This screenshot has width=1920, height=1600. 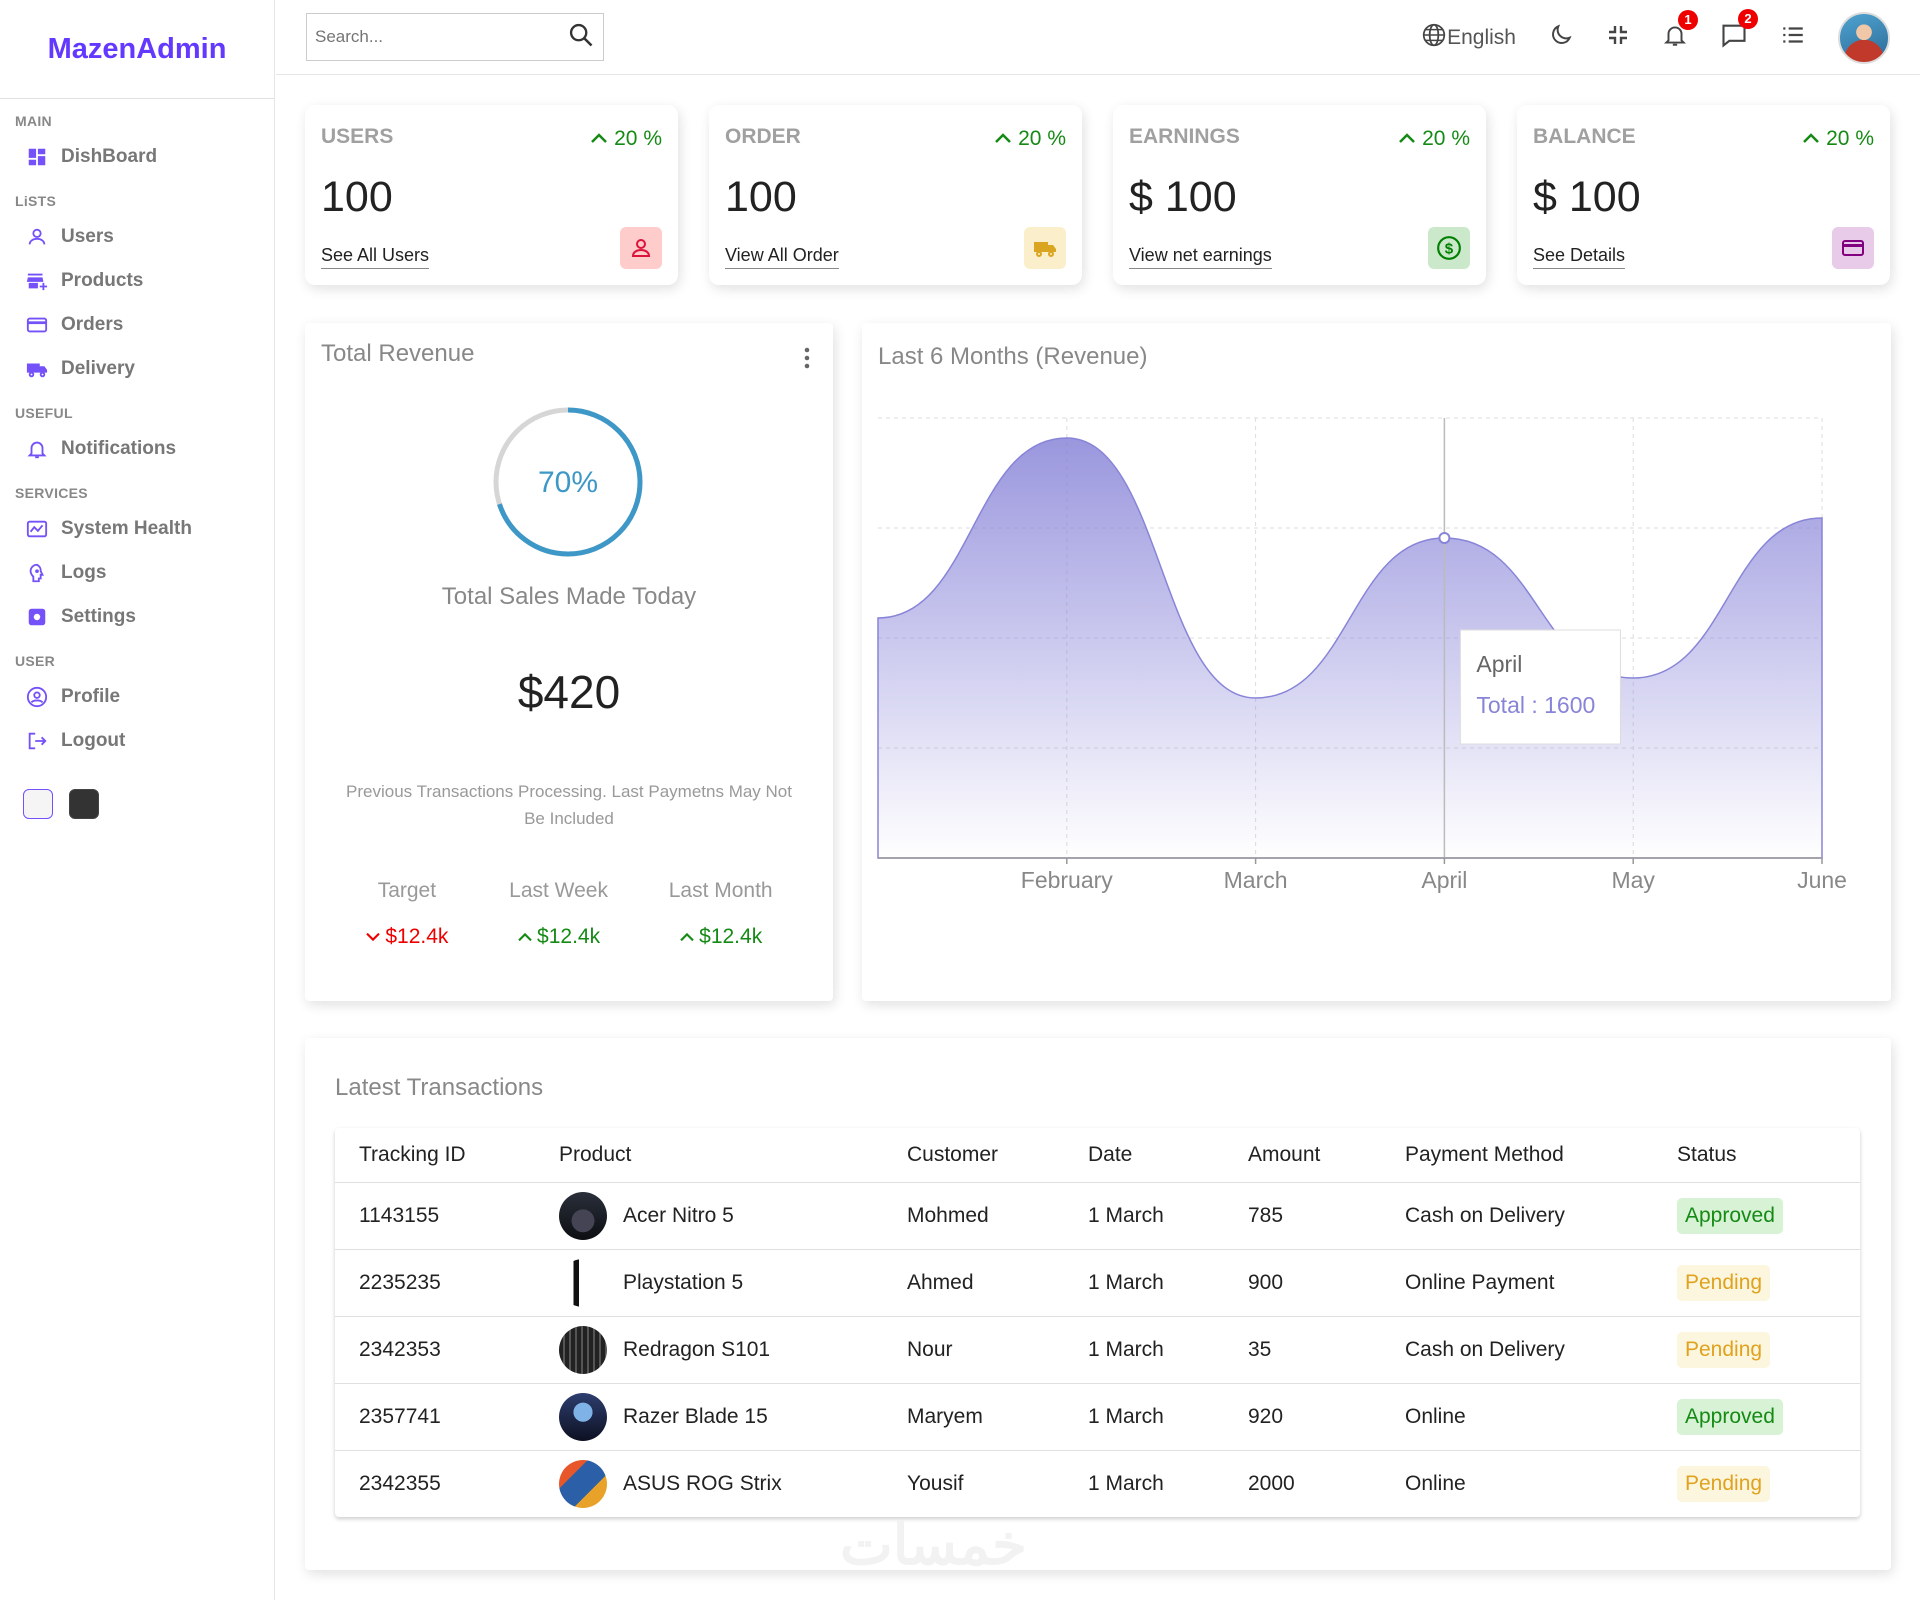 I want to click on see-details-link: See Details, so click(x=1579, y=257).